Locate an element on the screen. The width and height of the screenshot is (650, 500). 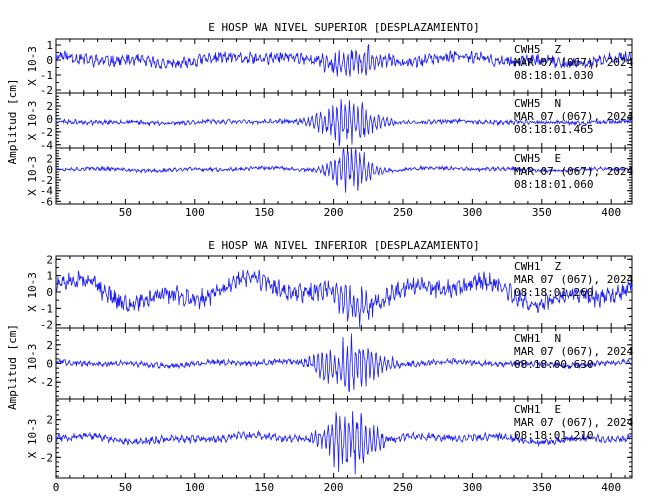
station-component-label: CWH5 Z is located at coordinates (538, 49).